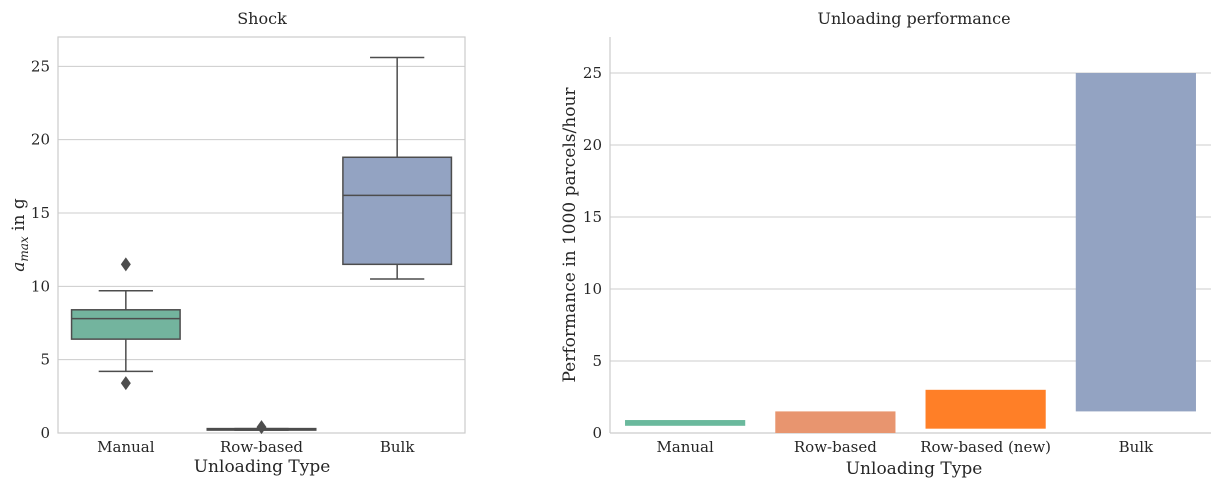 The width and height of the screenshot is (1211, 481). Describe the element at coordinates (1136, 447) in the screenshot. I see `right-x-tick-label: Bulk` at that location.